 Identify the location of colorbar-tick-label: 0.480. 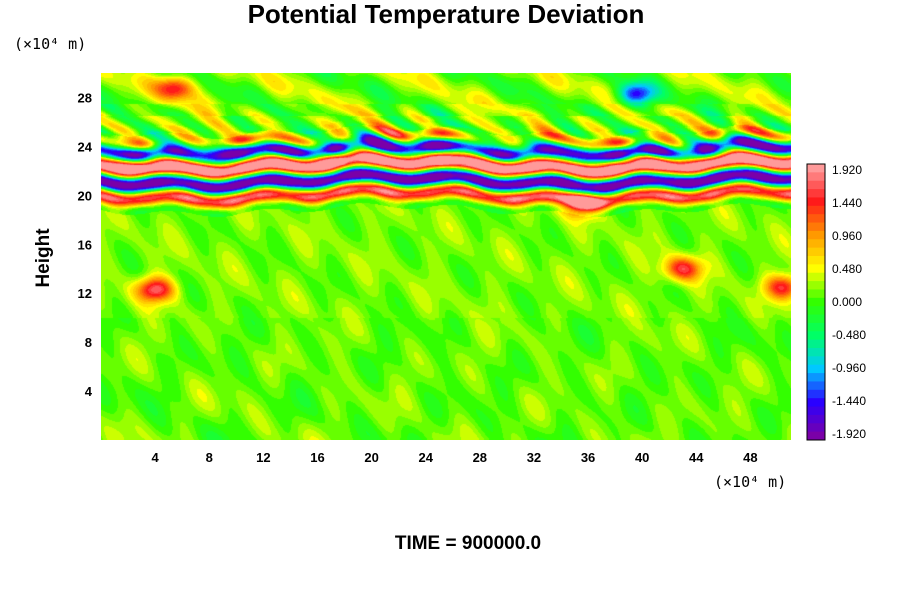
(847, 269).